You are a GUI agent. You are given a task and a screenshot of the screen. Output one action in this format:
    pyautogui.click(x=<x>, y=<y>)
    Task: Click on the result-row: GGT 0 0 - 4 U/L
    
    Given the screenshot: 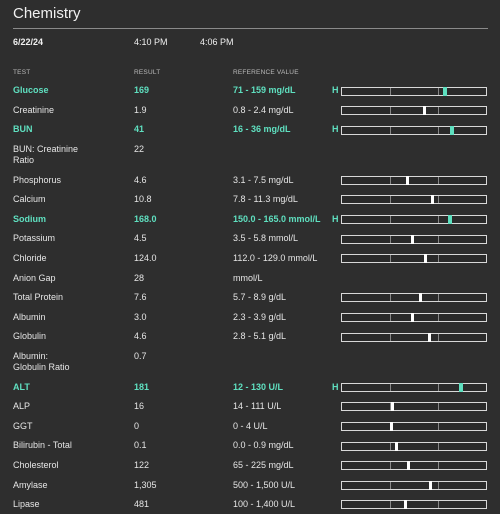 What is the action you would take?
    pyautogui.click(x=250, y=427)
    